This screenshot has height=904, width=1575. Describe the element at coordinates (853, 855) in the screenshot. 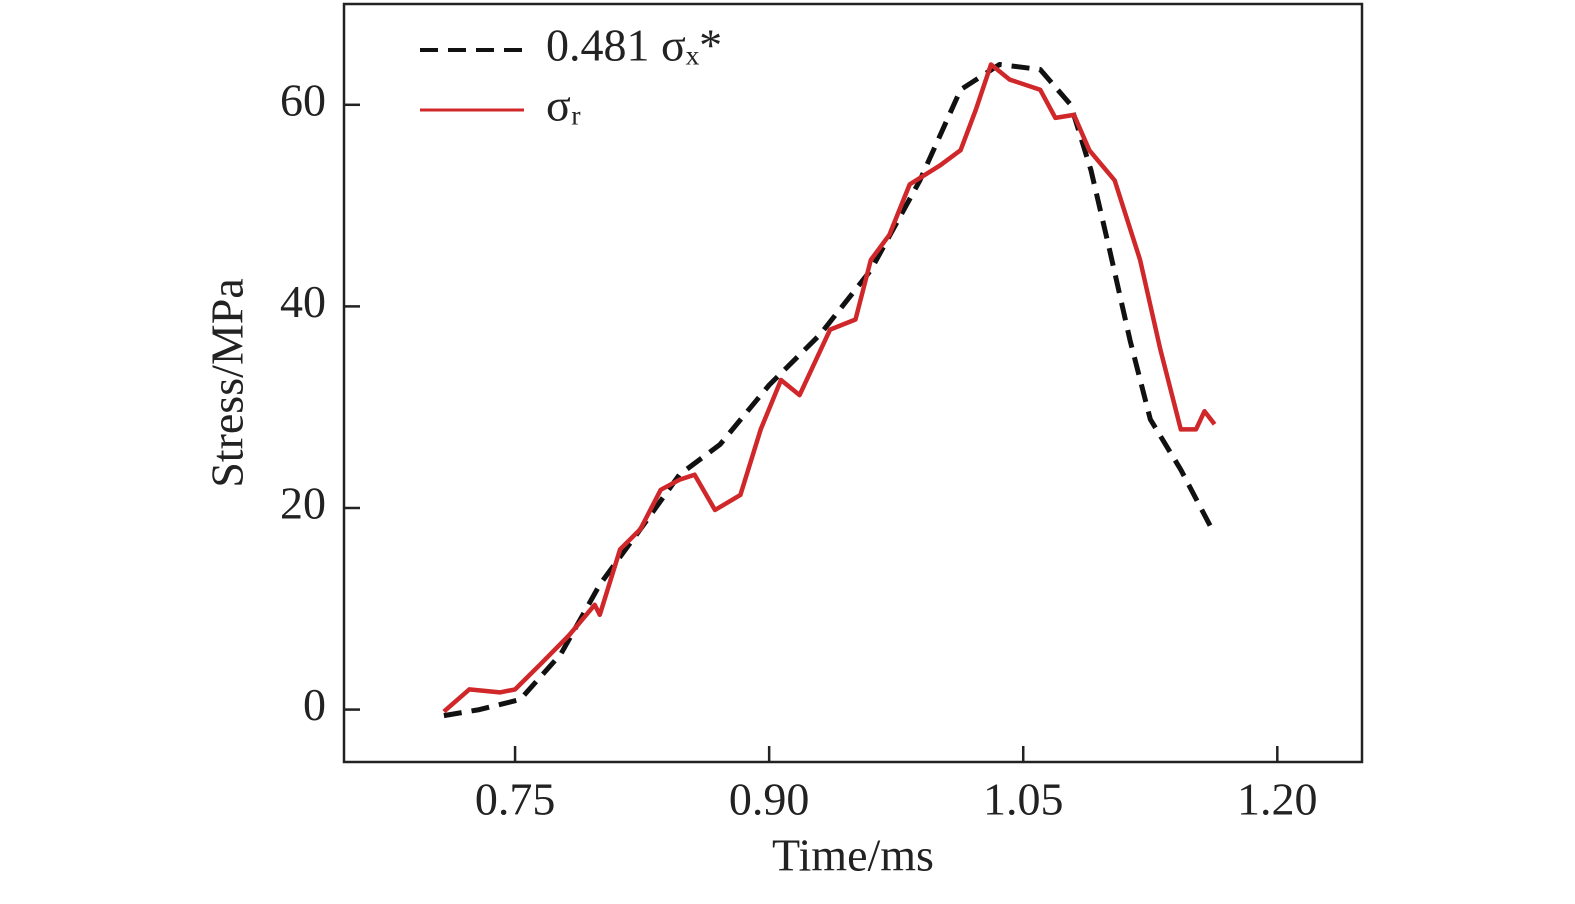

I see `x-axis-label: Time/ms` at that location.